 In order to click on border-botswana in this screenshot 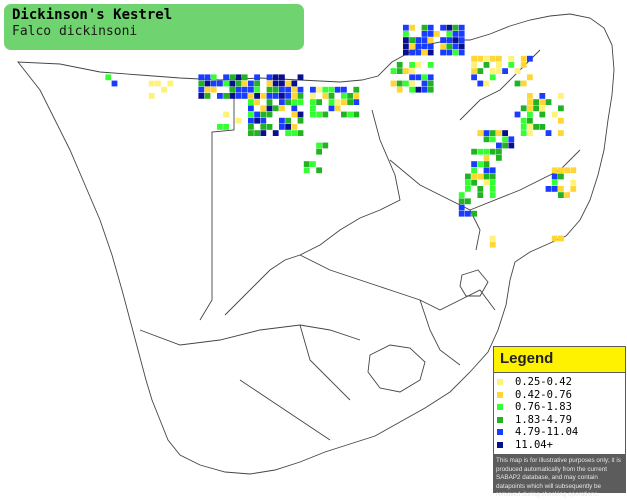, I will do `click(312, 212)`.